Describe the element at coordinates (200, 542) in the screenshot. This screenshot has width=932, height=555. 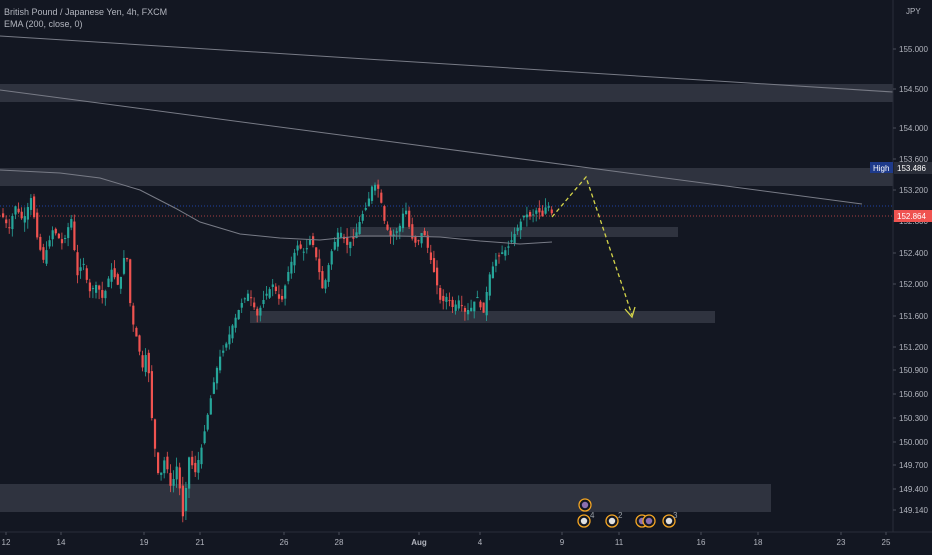
I see `time-tick-label: 21` at that location.